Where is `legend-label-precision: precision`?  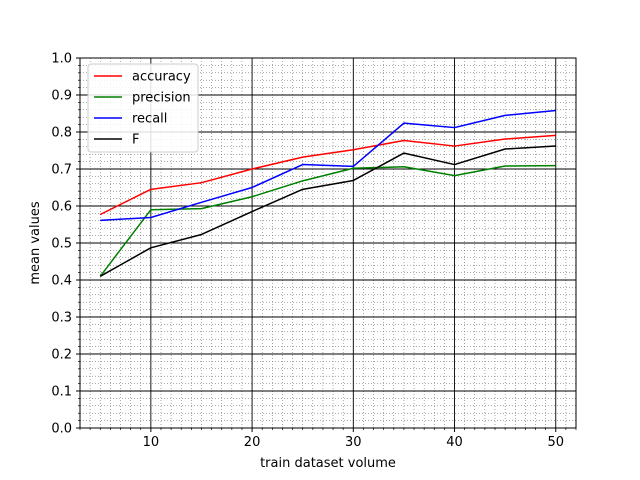 legend-label-precision: precision is located at coordinates (161, 98).